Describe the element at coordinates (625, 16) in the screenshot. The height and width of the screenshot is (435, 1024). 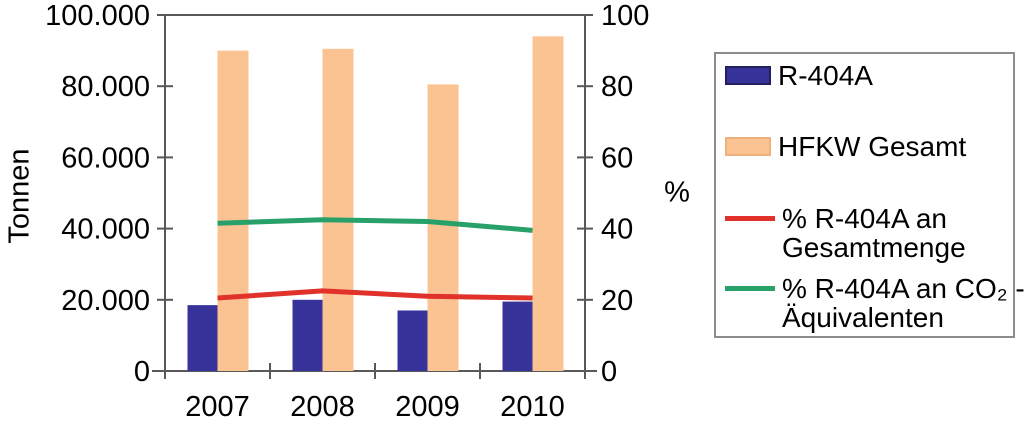
I see `right-axis-tick-label: 100` at that location.